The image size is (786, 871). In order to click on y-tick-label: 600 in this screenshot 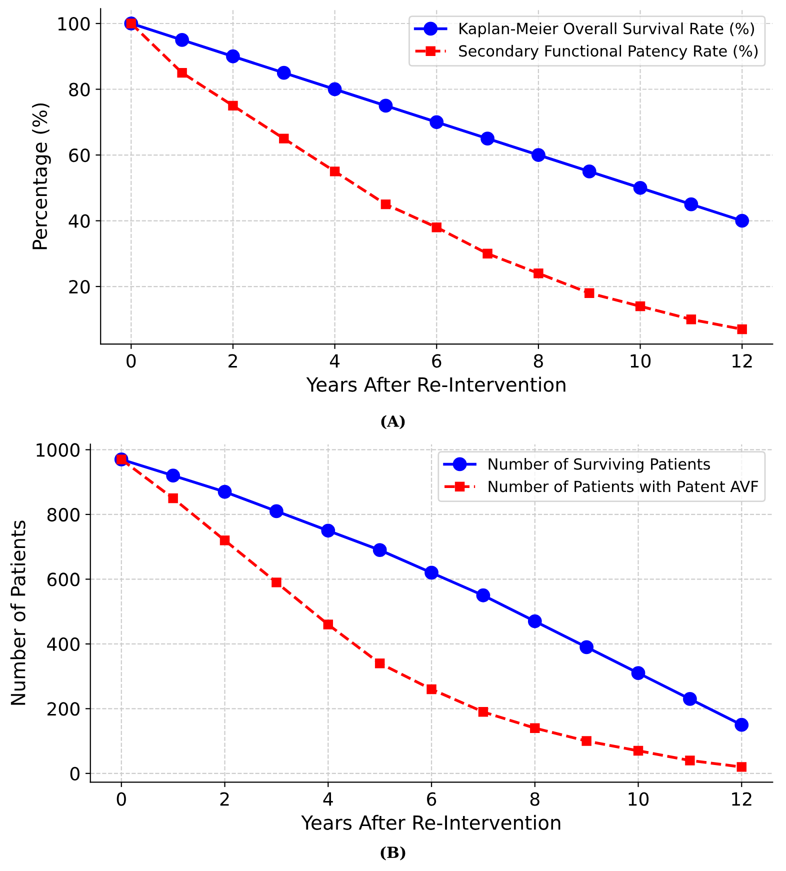, I will do `click(63, 579)`.